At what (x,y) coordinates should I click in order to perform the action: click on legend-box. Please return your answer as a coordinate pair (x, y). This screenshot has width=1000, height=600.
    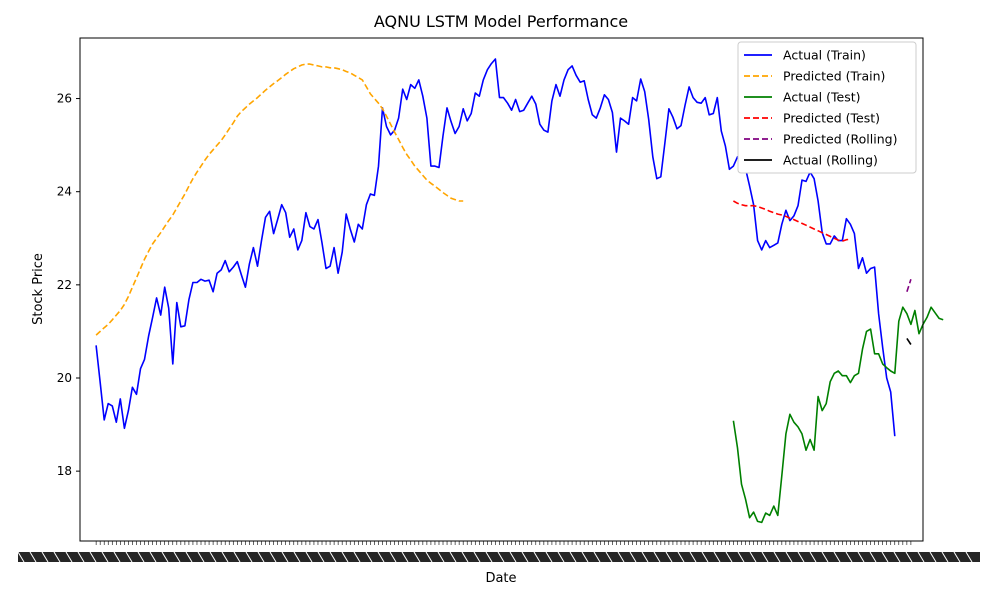
    Looking at the image, I should click on (827, 107).